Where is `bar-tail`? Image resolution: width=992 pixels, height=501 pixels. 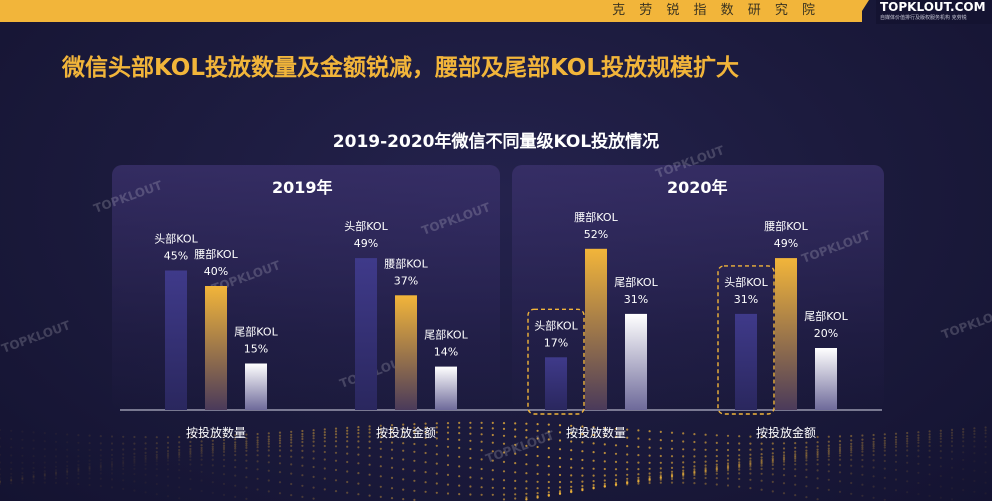 bar-tail is located at coordinates (256, 386).